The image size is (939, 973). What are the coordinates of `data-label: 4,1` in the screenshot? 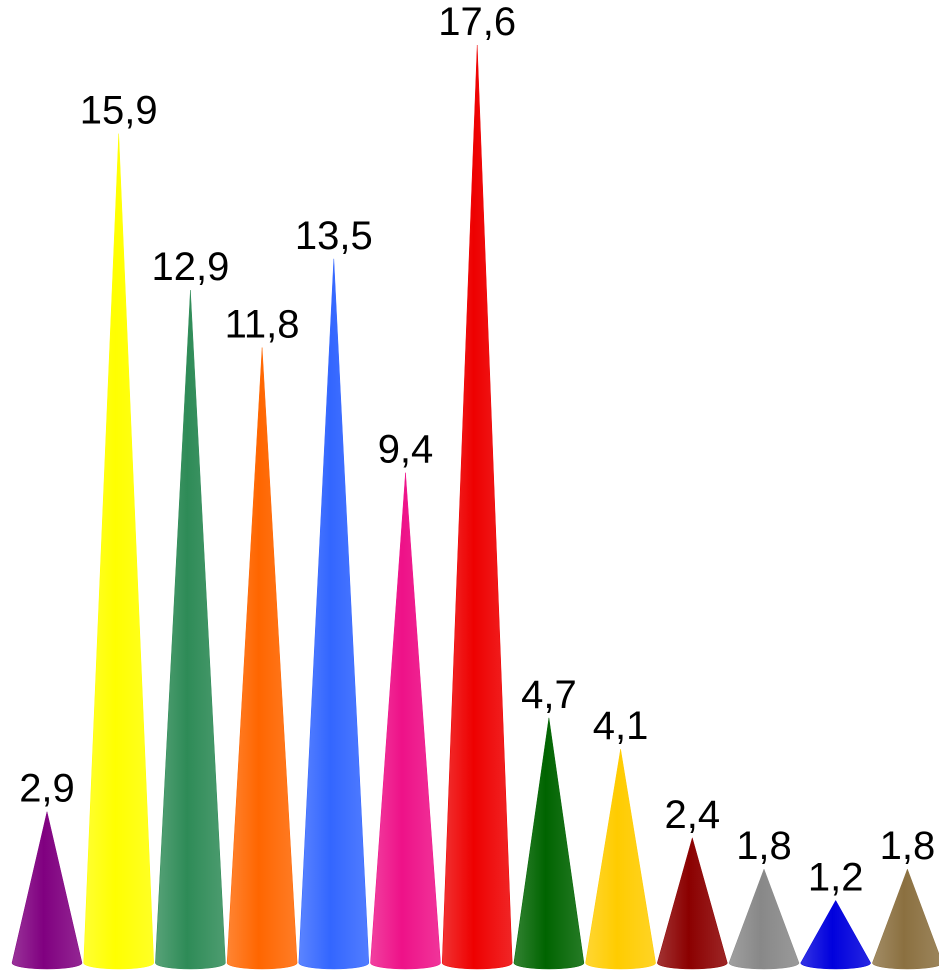 It's located at (621, 726).